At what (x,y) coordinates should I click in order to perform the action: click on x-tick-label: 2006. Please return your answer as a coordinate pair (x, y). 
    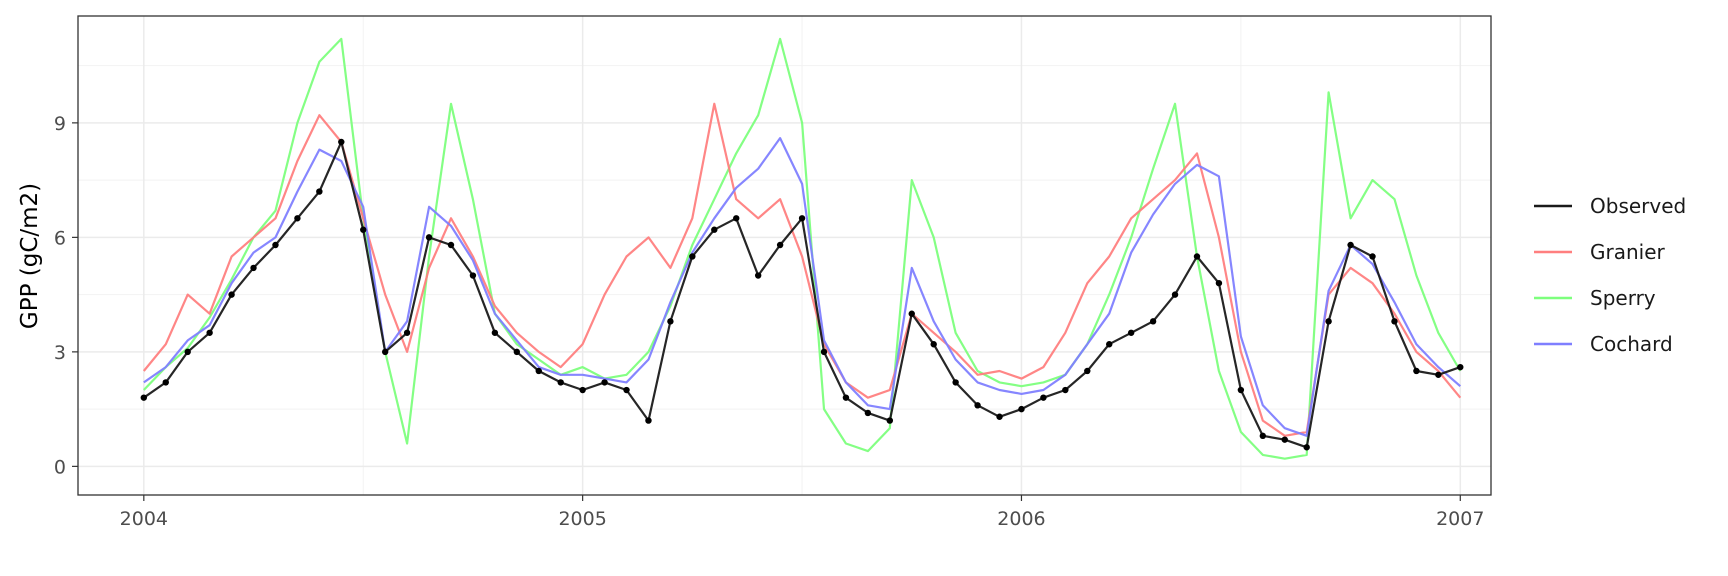
    Looking at the image, I should click on (1021, 519).